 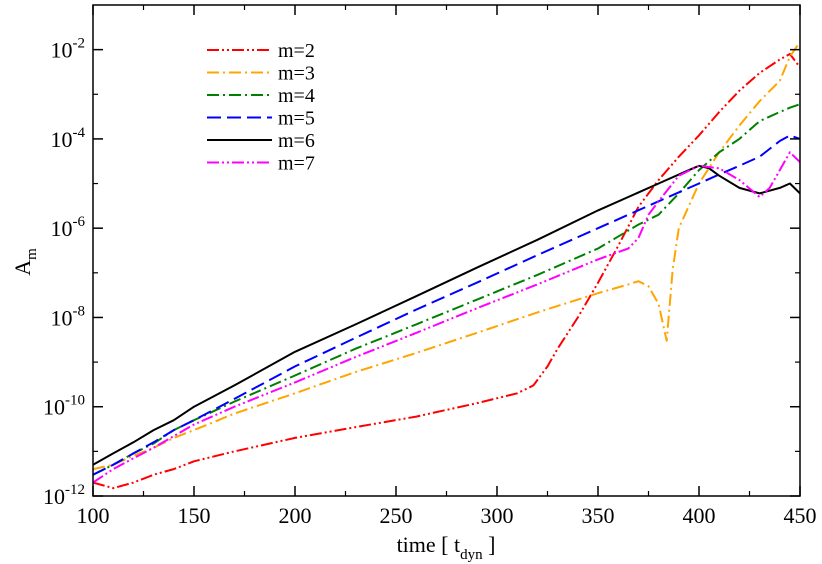 What do you see at coordinates (699, 515) in the screenshot?
I see `x-tick-label: 400` at bounding box center [699, 515].